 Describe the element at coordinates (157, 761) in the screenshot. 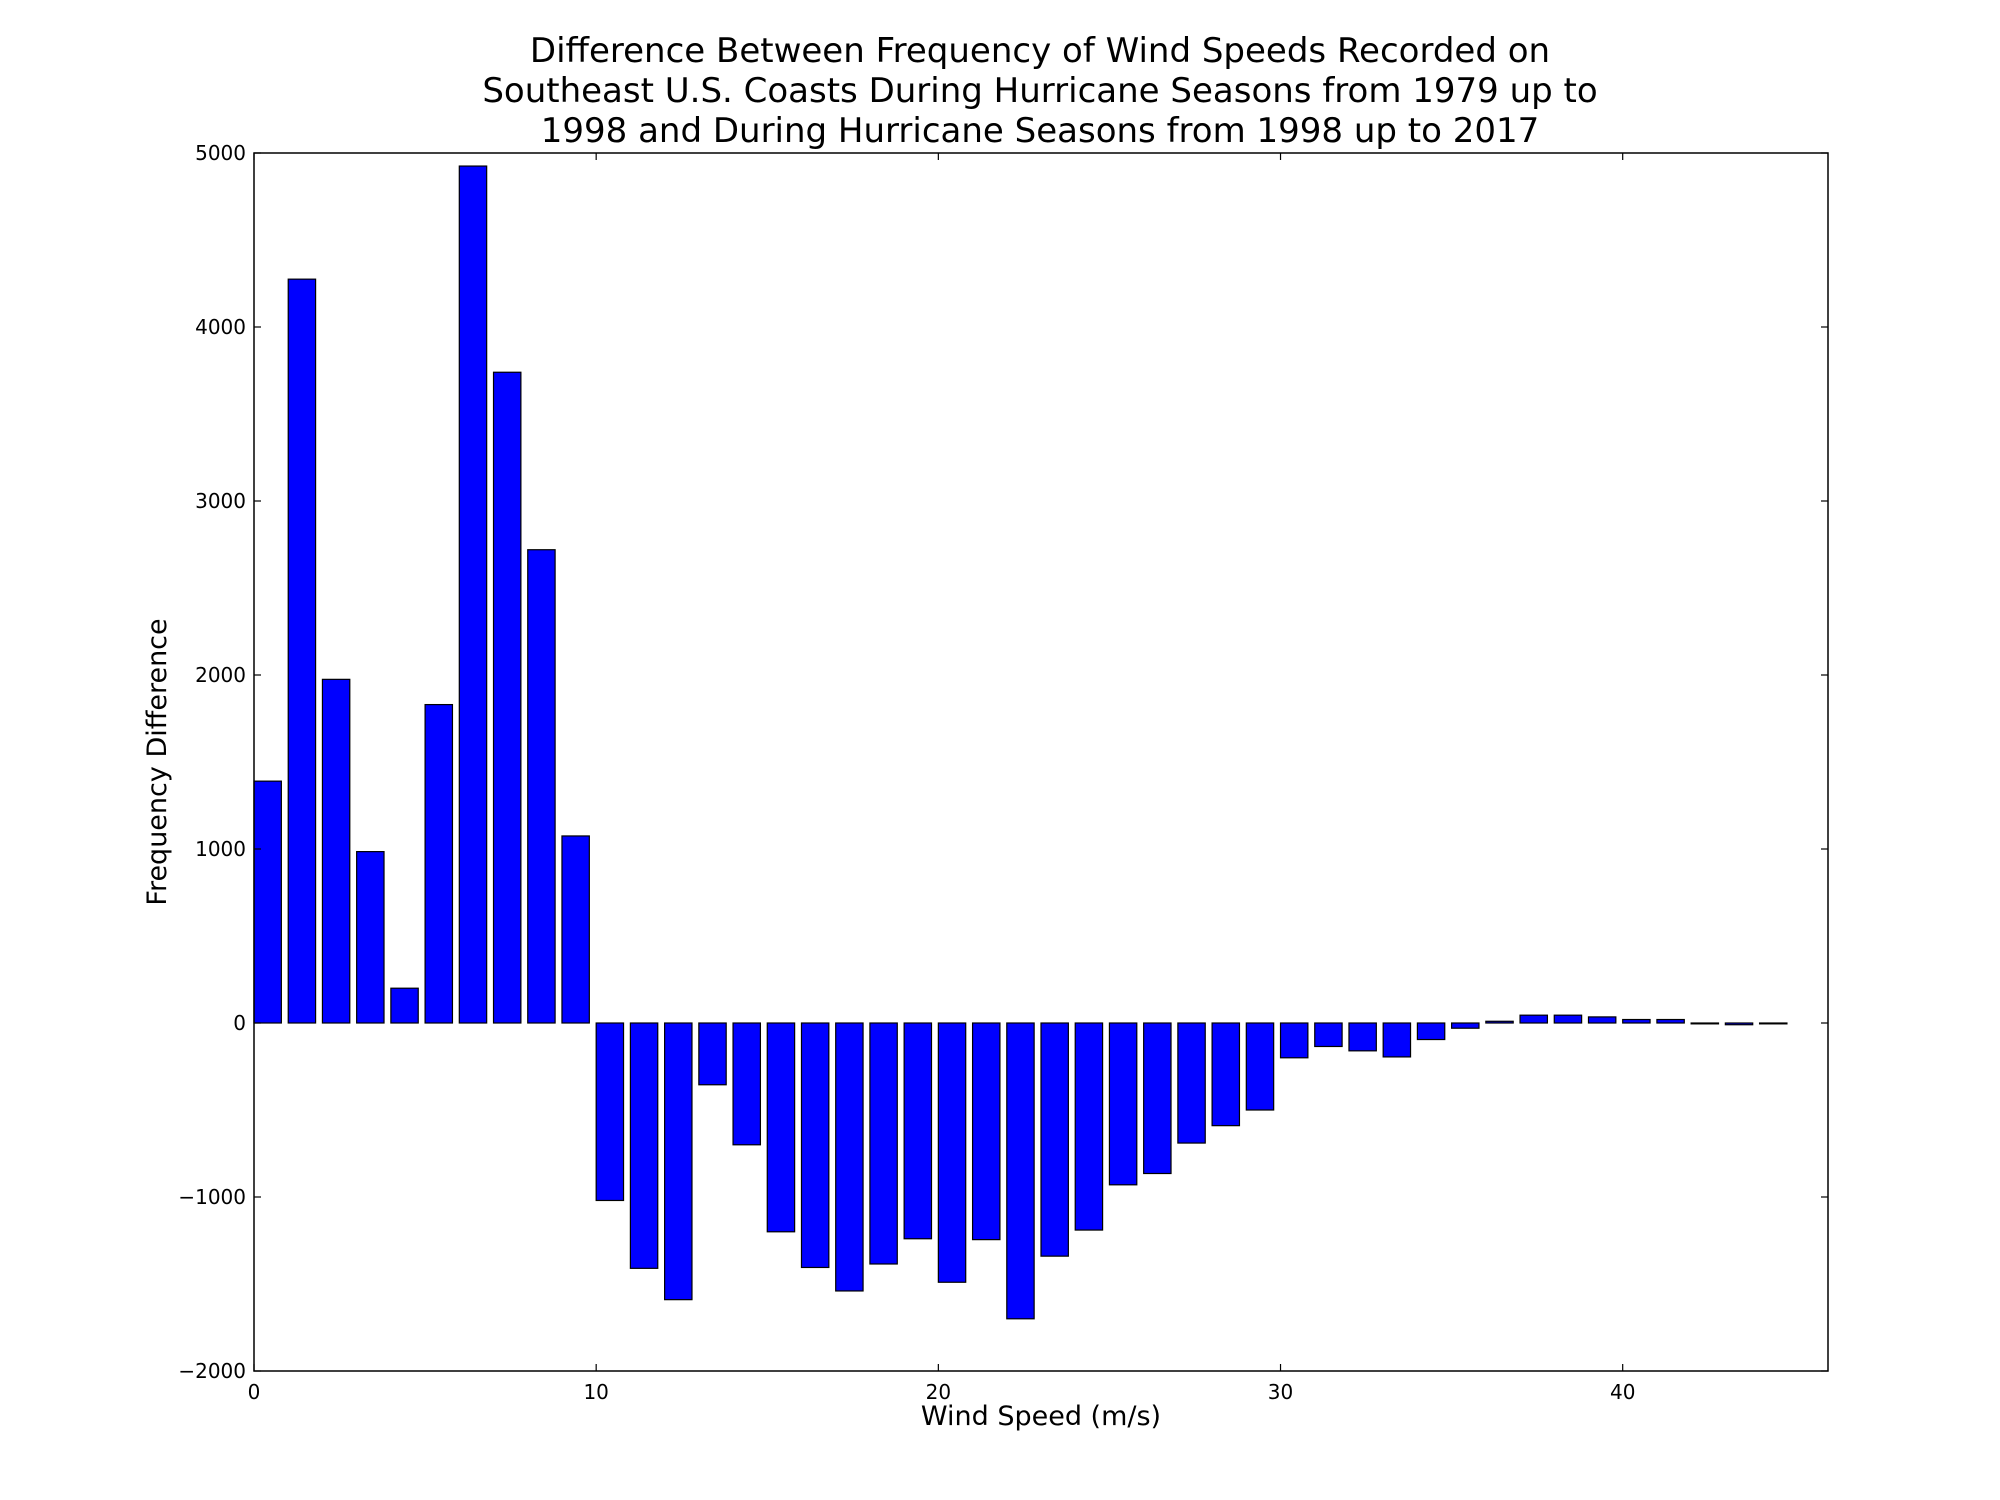

I see `y-axis-label: Frequency Difference` at that location.